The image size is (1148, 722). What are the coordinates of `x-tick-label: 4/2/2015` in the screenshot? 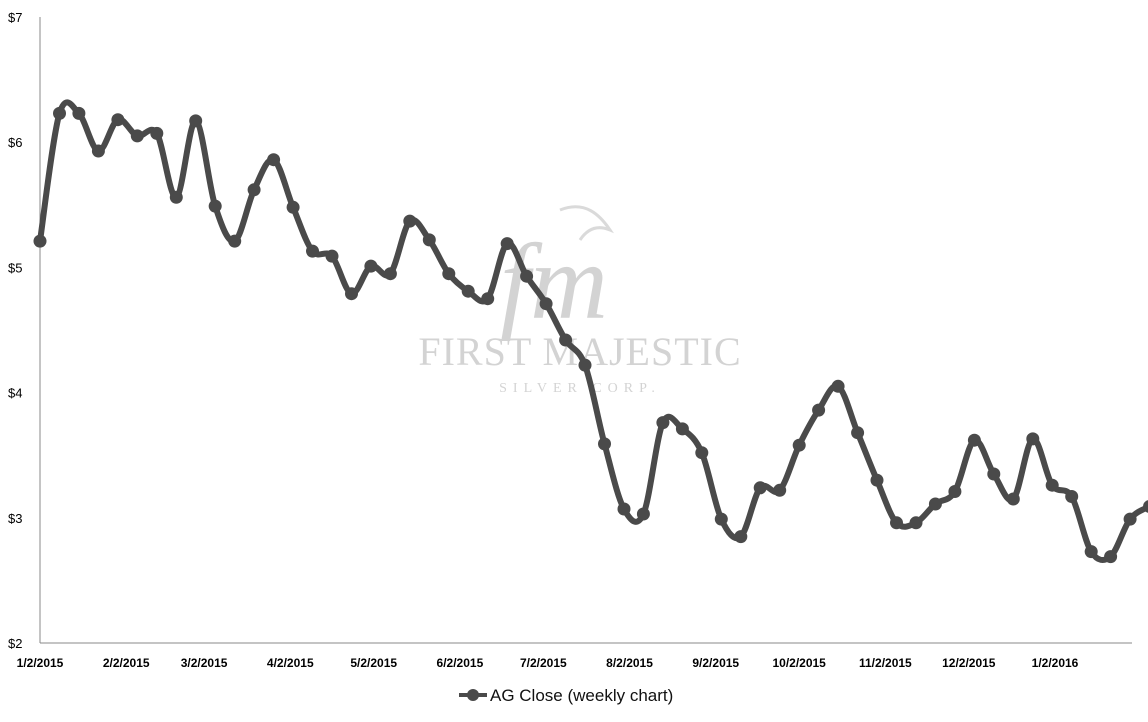 It's located at (290, 663).